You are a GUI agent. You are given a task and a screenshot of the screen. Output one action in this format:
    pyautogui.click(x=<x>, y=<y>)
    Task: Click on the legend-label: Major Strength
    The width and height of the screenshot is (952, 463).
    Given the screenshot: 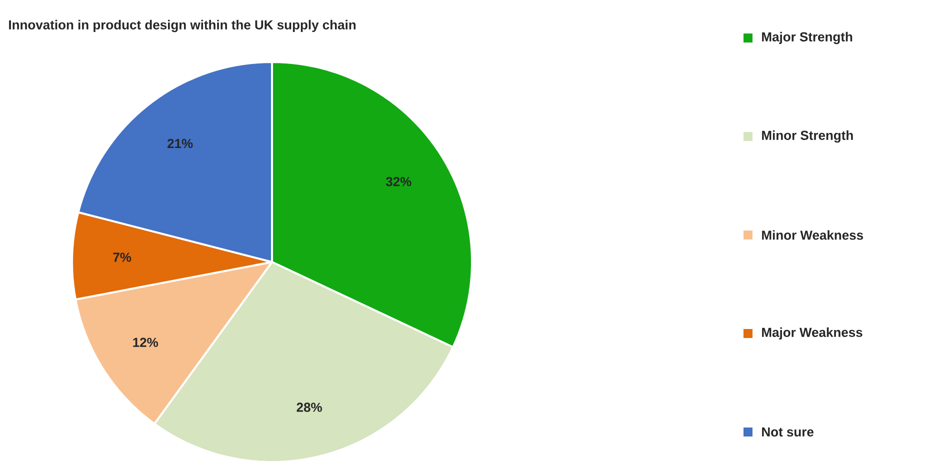 What is the action you would take?
    pyautogui.click(x=807, y=38)
    